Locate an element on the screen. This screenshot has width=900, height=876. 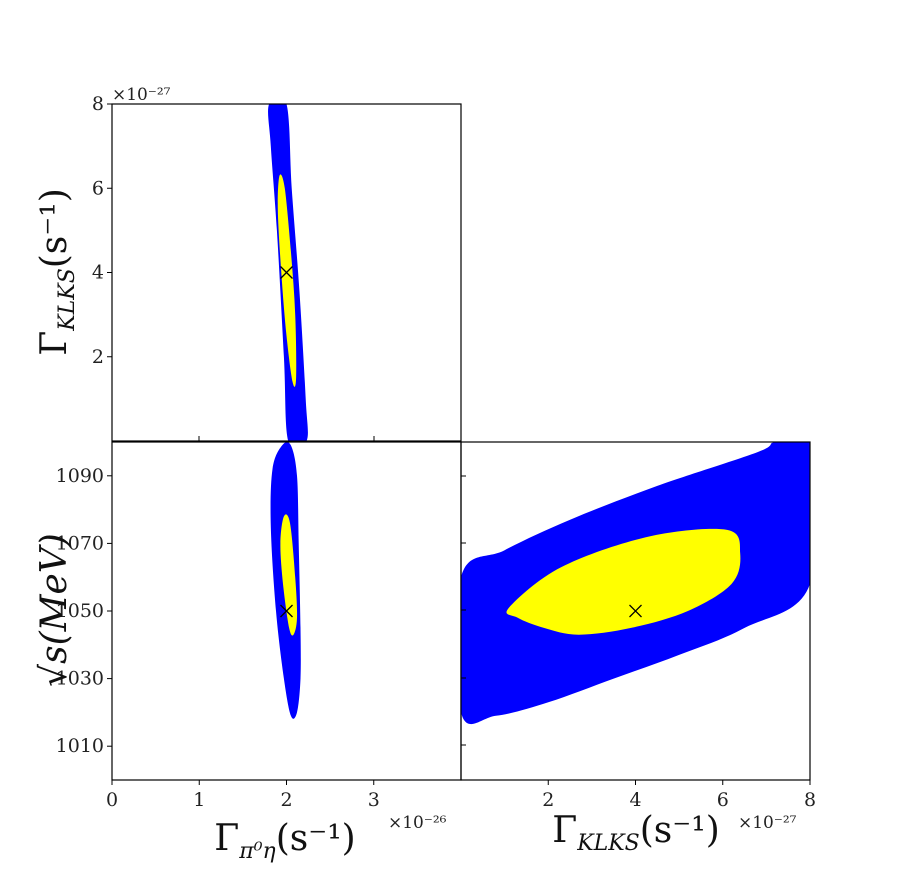
ylabel-bottom: √s(MeV) is located at coordinates (54, 610).